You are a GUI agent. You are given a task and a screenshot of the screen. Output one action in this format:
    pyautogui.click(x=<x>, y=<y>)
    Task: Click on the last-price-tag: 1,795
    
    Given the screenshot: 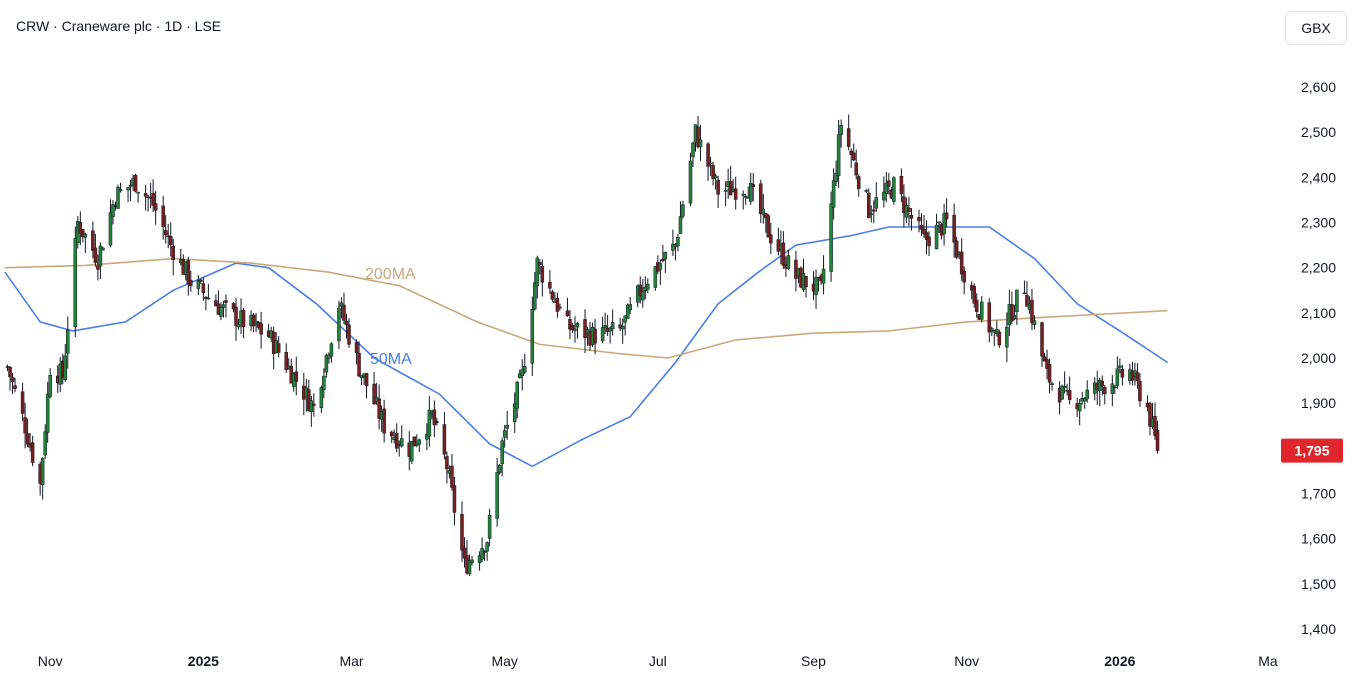 What is the action you would take?
    pyautogui.click(x=1312, y=450)
    